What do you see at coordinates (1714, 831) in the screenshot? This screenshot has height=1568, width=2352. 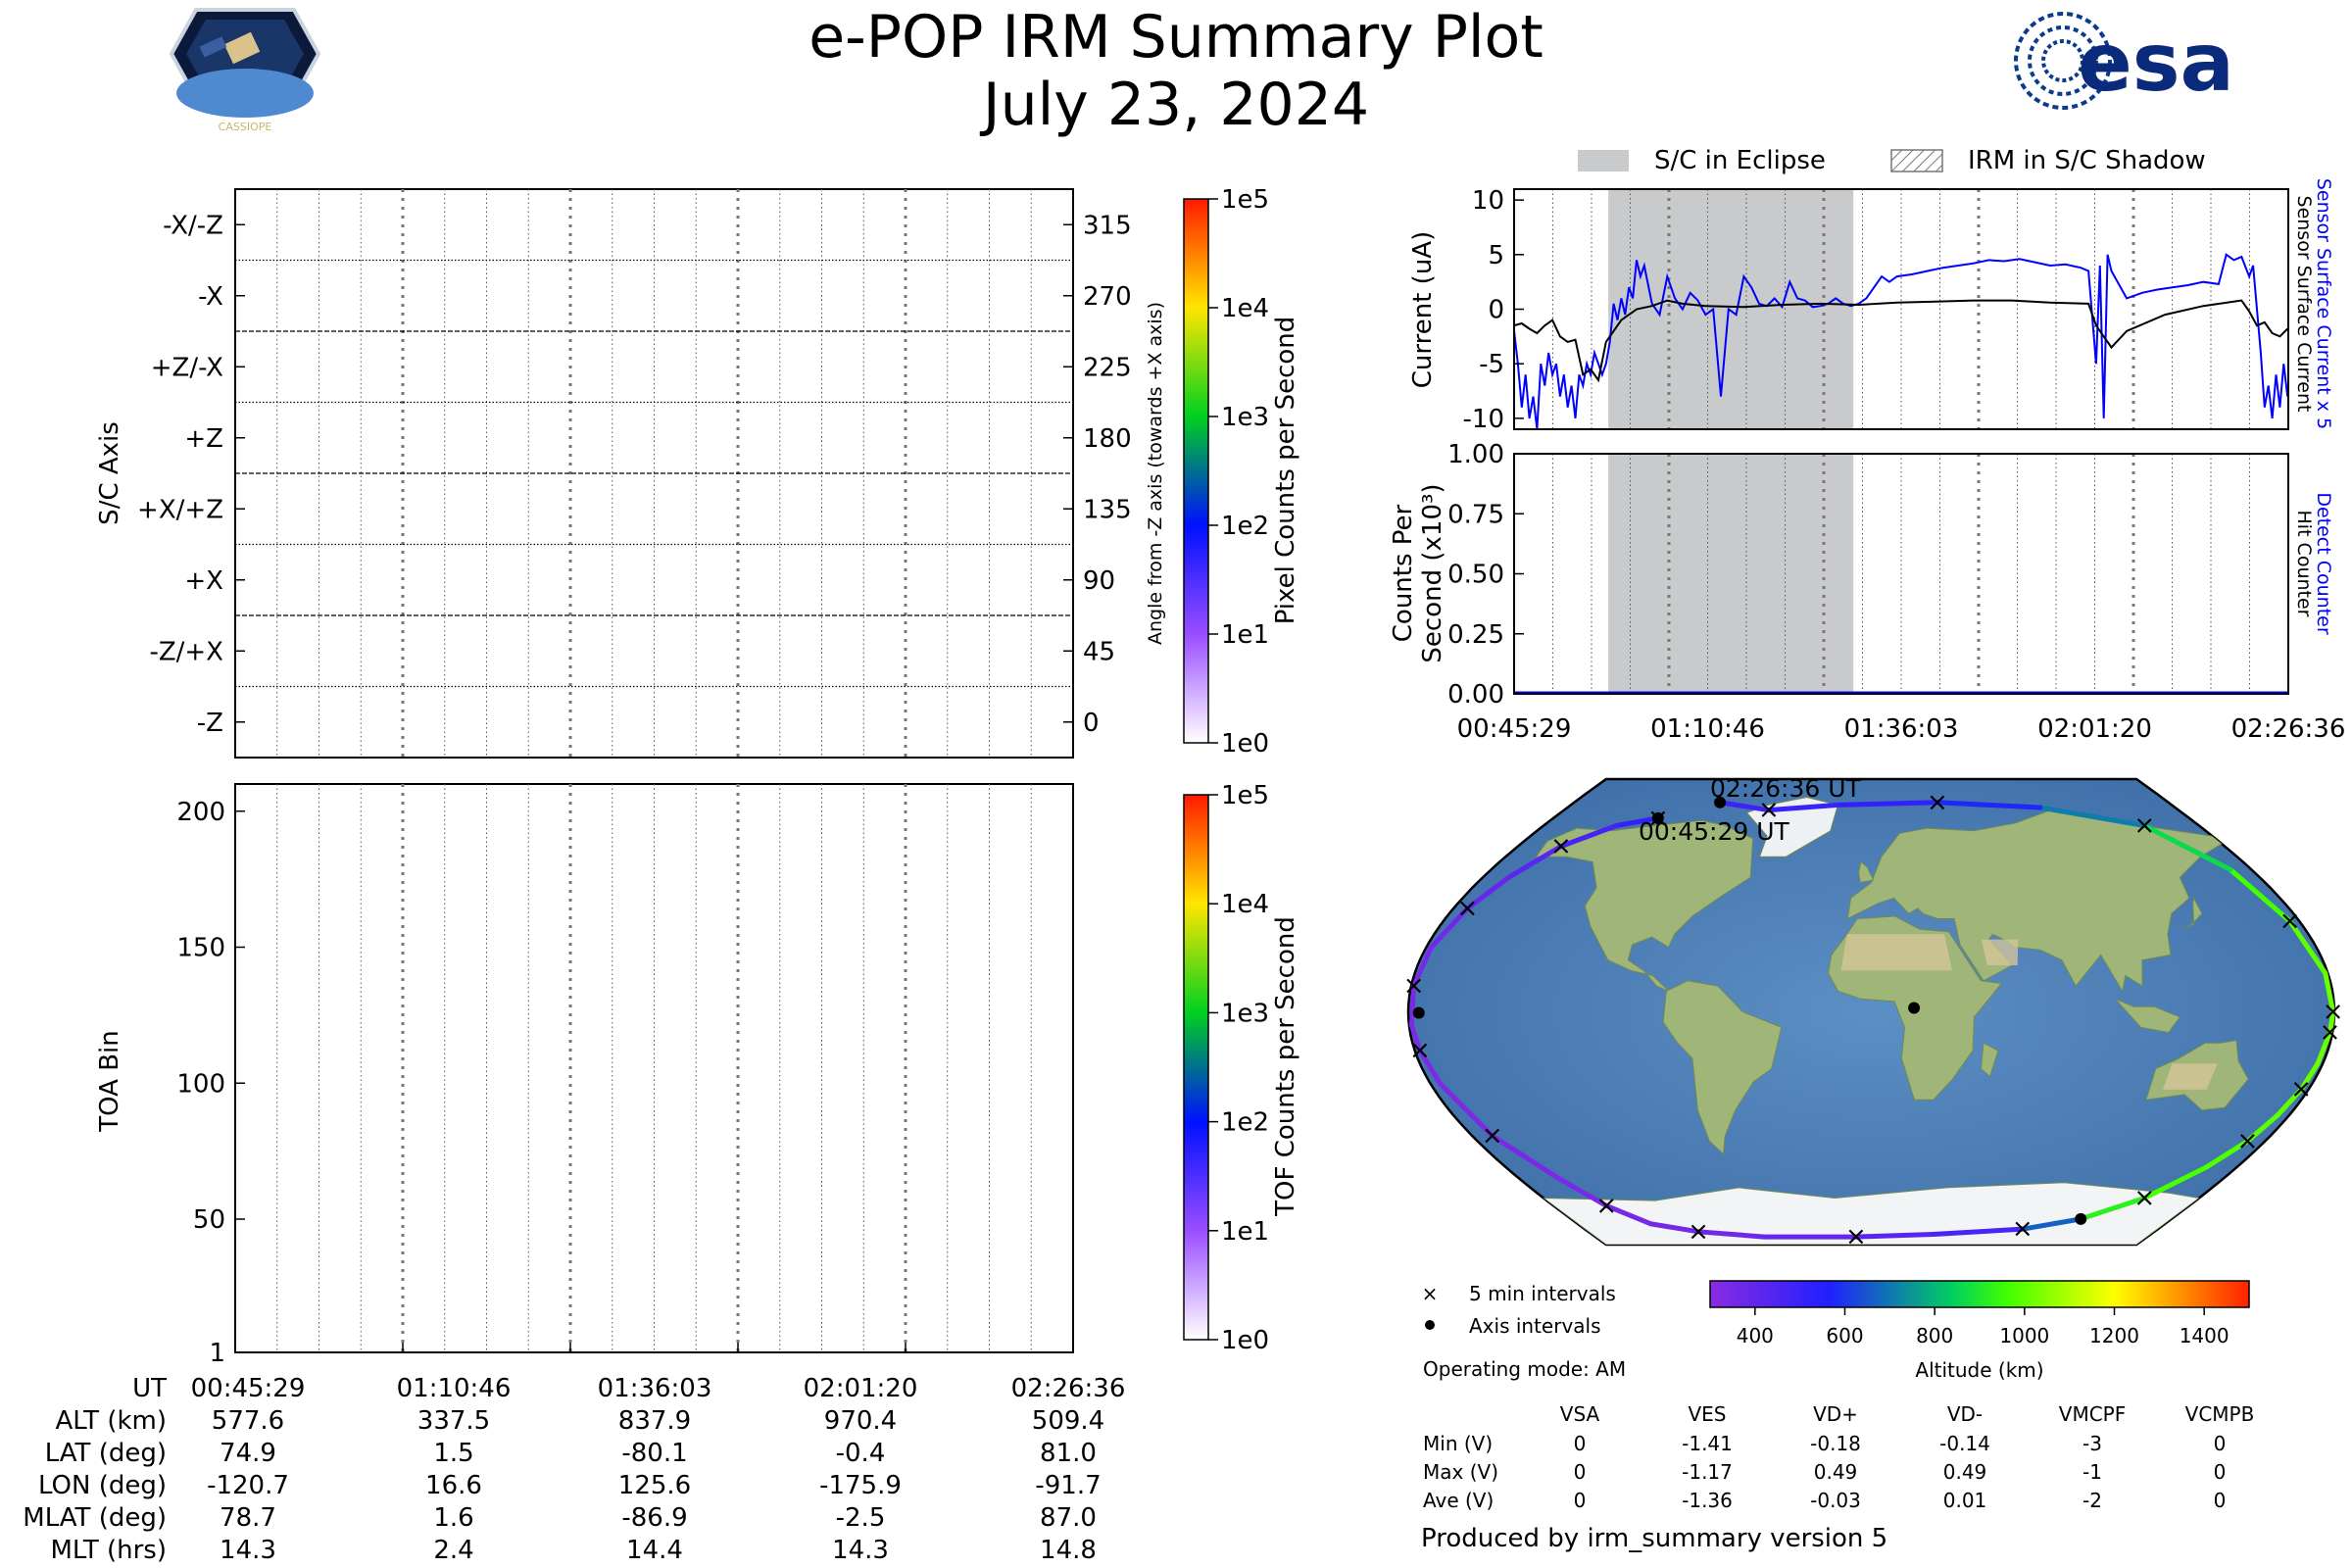 I see `start-time-label: 00:45:29 UT` at bounding box center [1714, 831].